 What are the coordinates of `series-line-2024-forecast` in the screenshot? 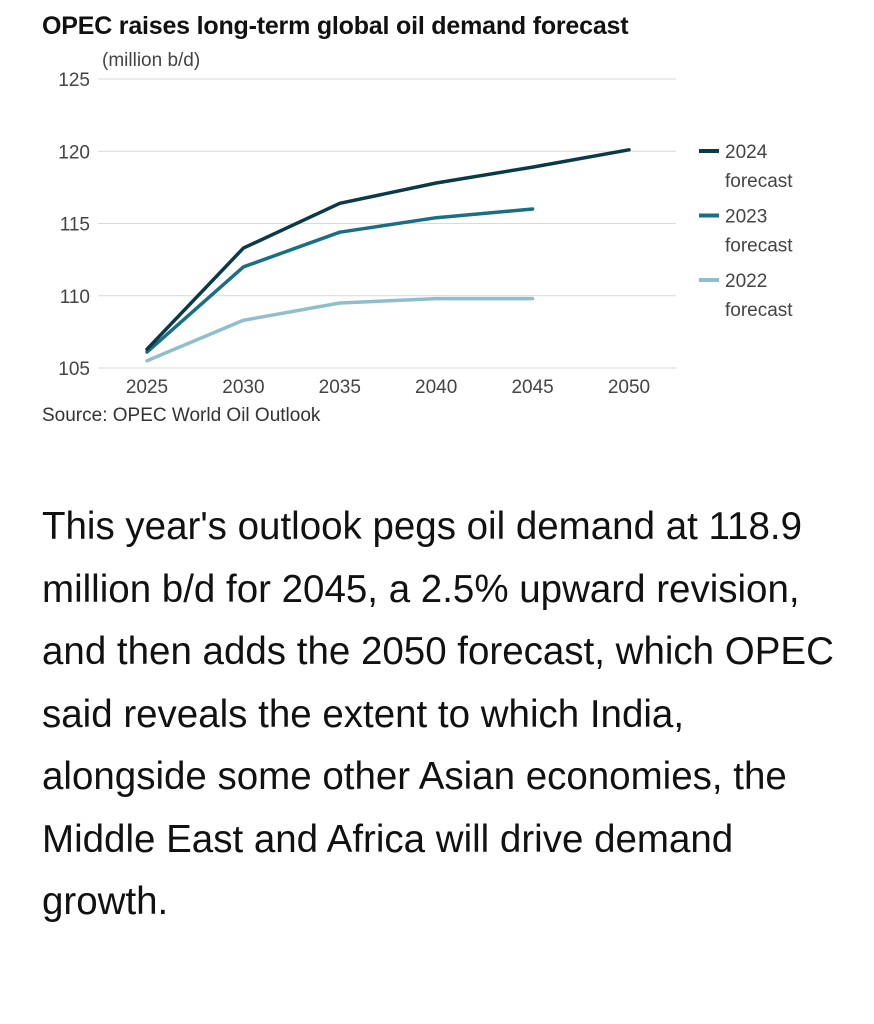 It's located at (388, 249).